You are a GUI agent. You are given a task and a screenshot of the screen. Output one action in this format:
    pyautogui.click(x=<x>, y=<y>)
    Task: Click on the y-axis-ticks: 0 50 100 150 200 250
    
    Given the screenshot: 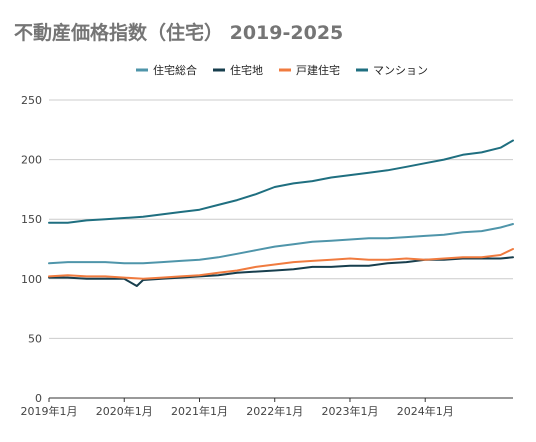 What is the action you would take?
    pyautogui.click(x=31, y=249)
    